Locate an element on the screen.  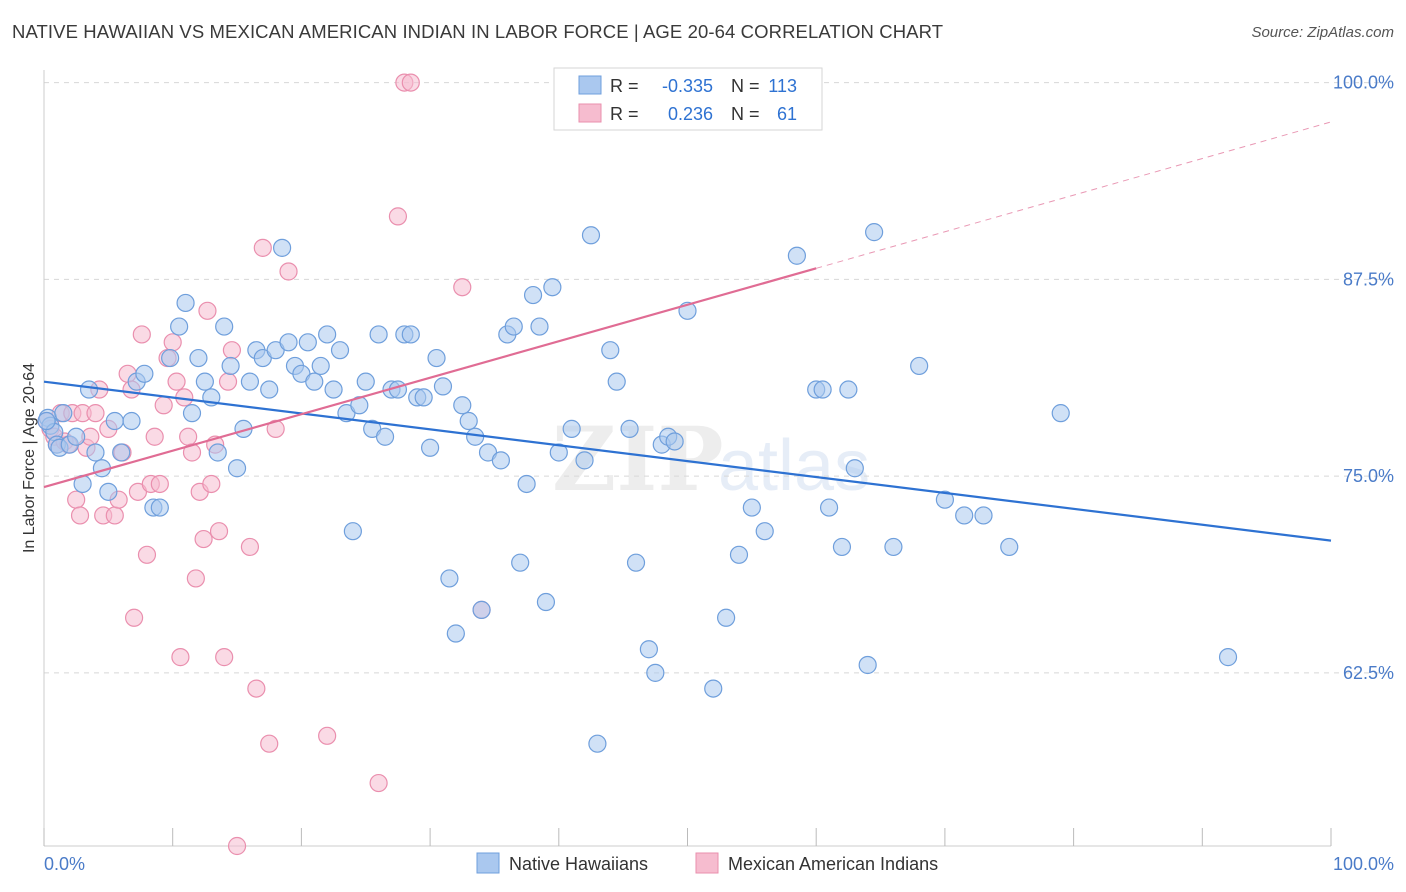
stats-pink-r-value: 0.236 is located at coordinates (690, 114).